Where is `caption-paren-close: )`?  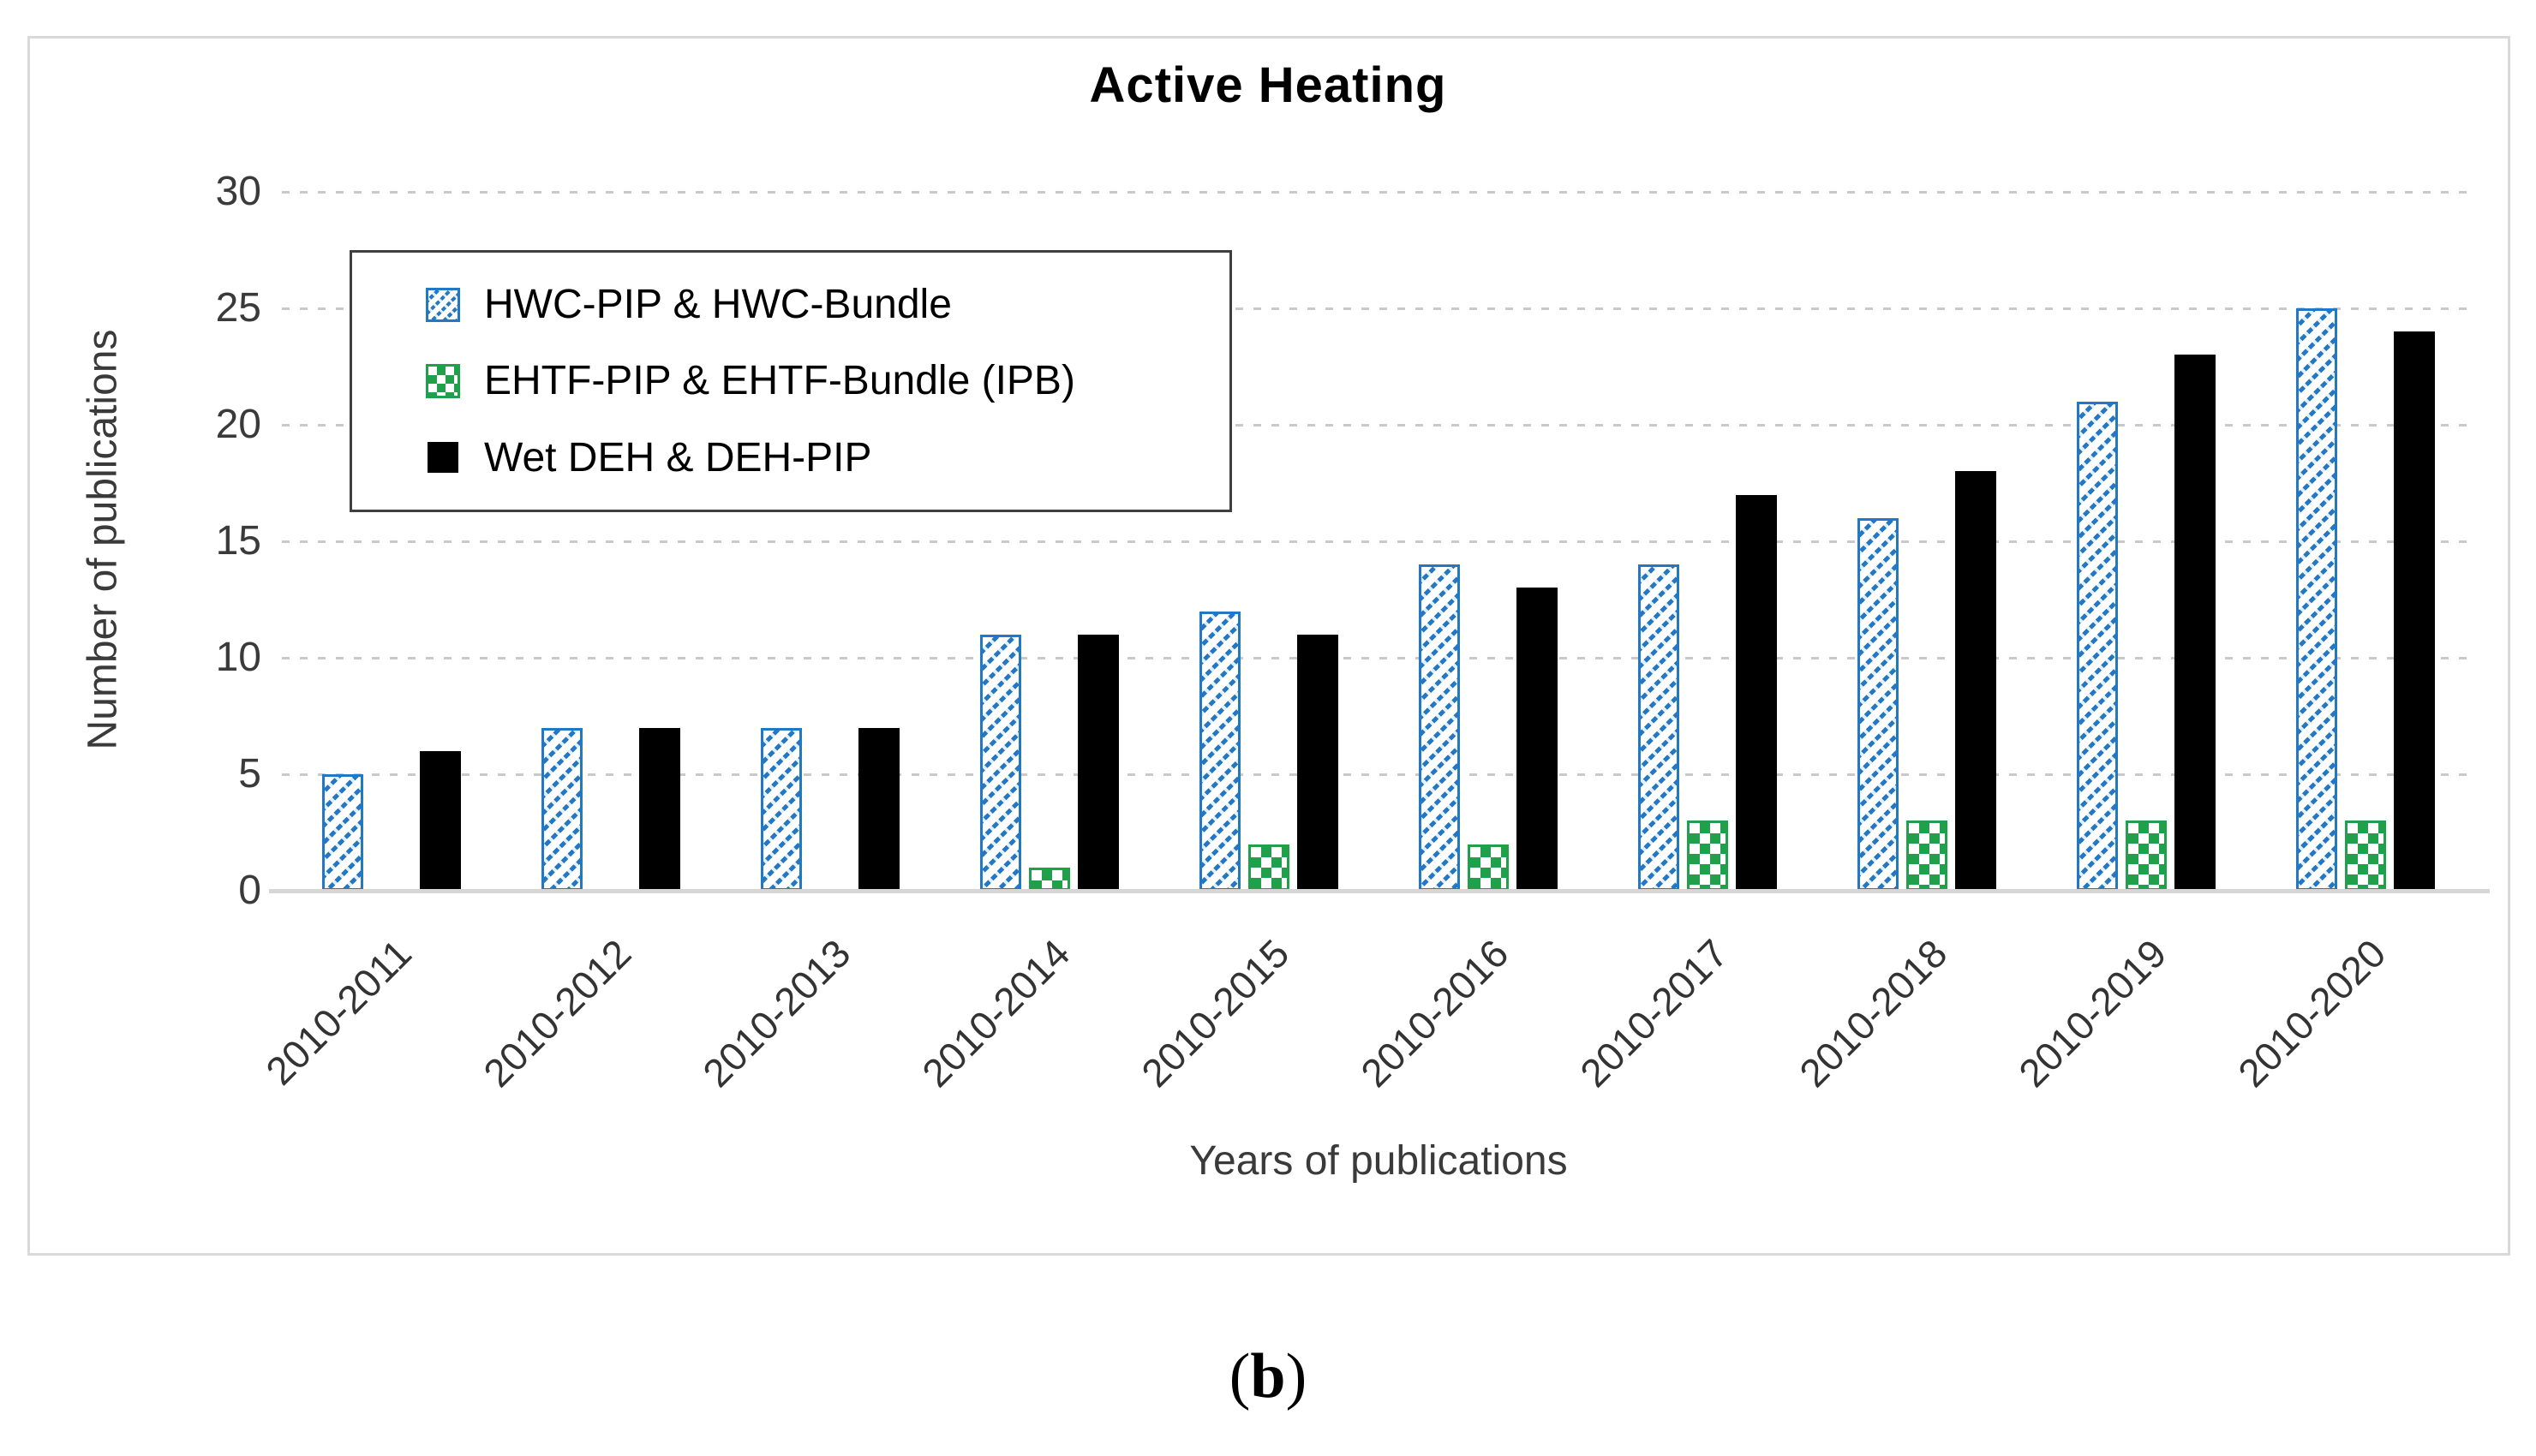 caption-paren-close: ) is located at coordinates (1296, 1376).